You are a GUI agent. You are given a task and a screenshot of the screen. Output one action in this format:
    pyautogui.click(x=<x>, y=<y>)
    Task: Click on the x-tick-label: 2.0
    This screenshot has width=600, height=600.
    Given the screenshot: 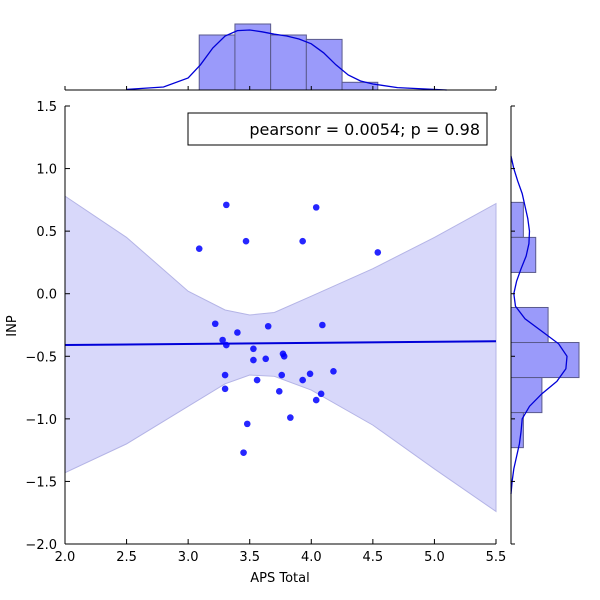 What is the action you would take?
    pyautogui.click(x=65, y=557)
    